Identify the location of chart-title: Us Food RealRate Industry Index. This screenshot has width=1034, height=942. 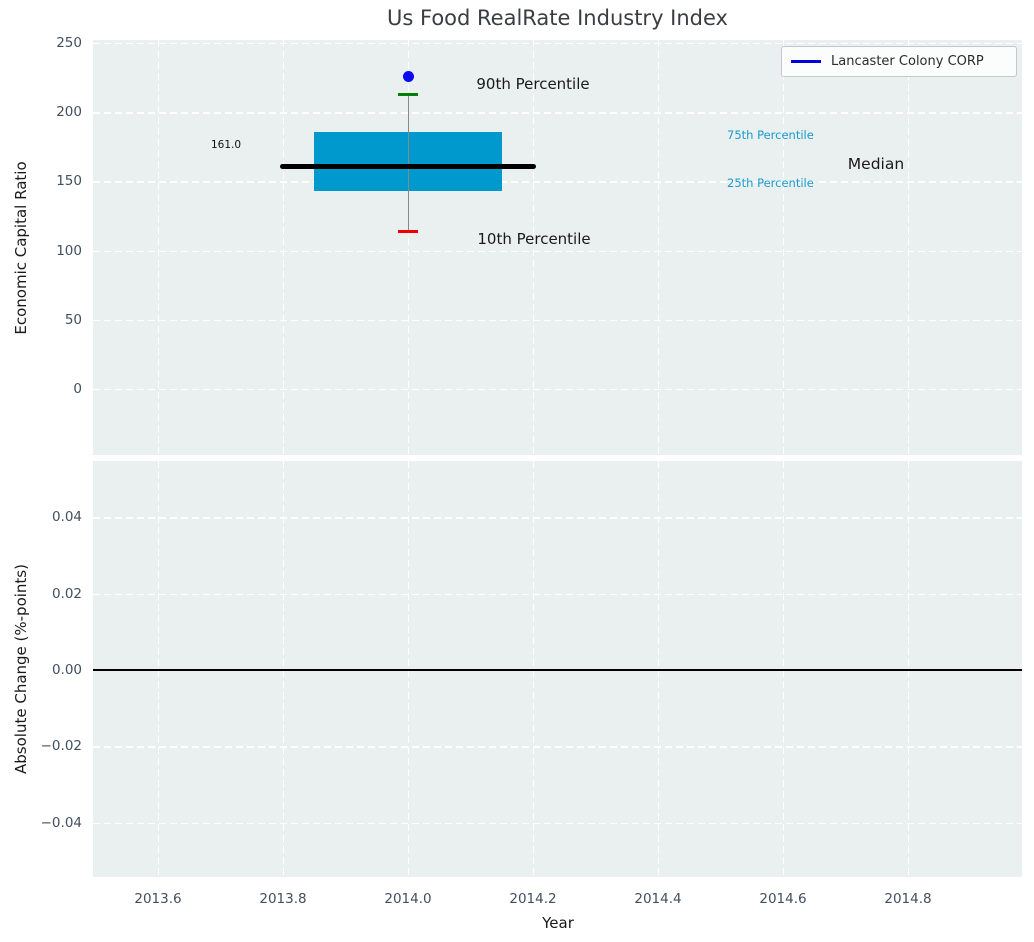
(557, 18).